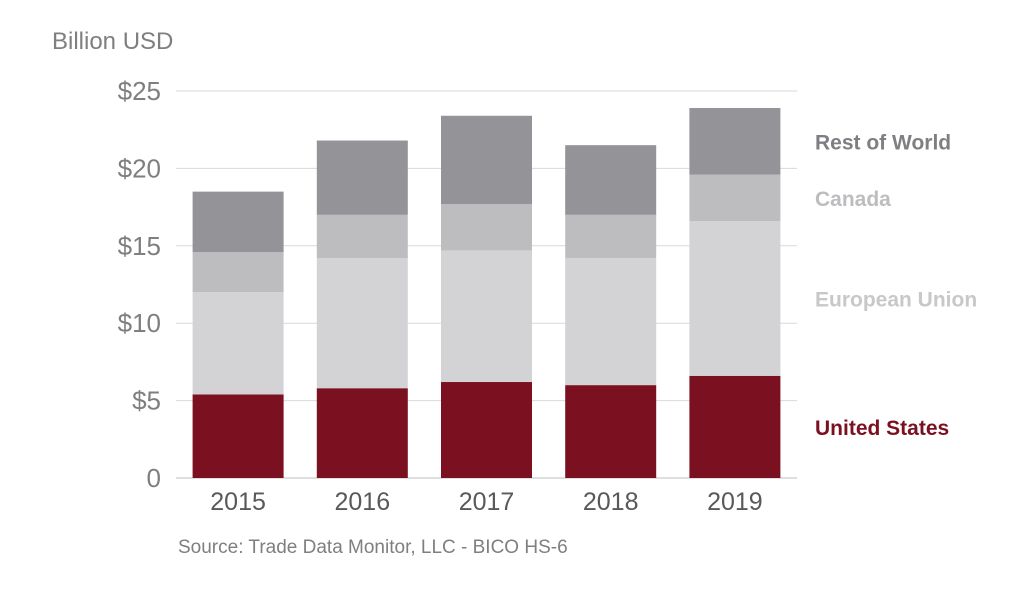  Describe the element at coordinates (882, 428) in the screenshot. I see `legend-label: United States` at that location.